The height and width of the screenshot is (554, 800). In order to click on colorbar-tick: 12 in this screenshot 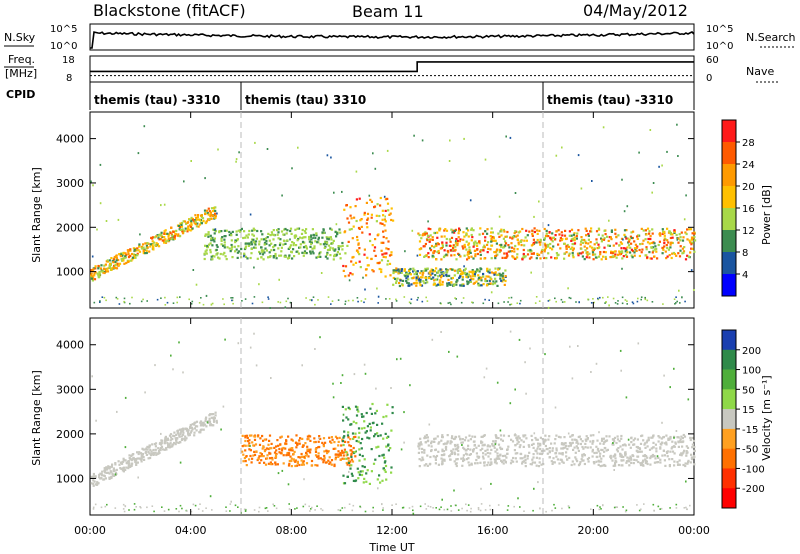, I will do `click(748, 231)`.